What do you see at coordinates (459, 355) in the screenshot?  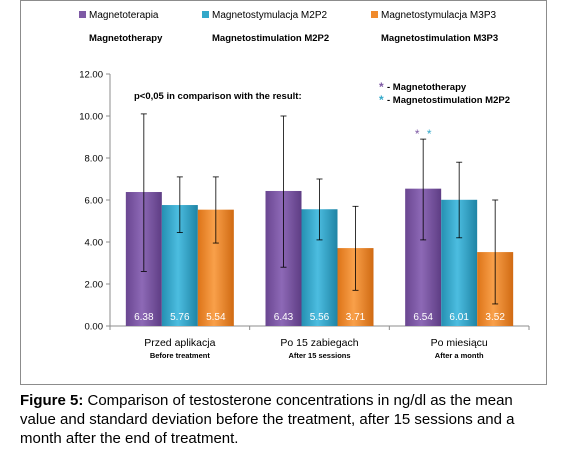 I see `x-category-sublabel-2: After a month` at bounding box center [459, 355].